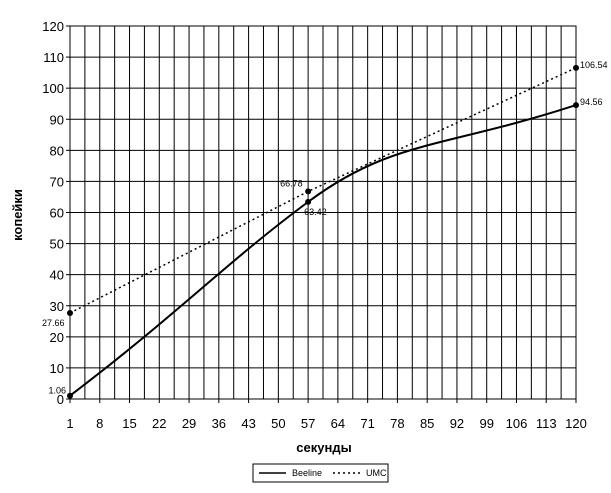  I want to click on x-tick-label: 43, so click(248, 423).